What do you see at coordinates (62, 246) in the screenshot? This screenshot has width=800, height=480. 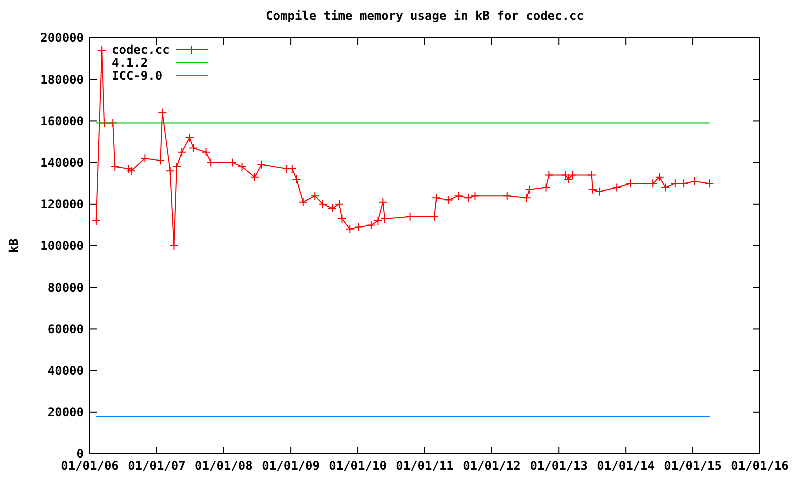 I see `y-tick-label: 100000` at bounding box center [62, 246].